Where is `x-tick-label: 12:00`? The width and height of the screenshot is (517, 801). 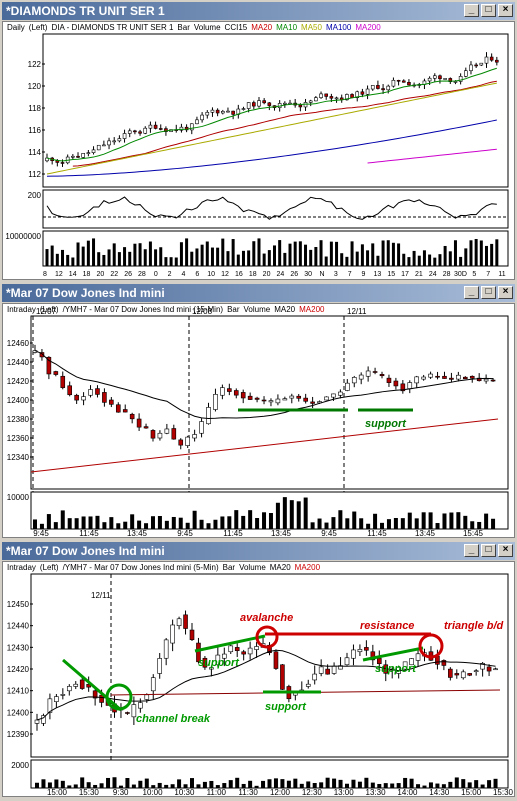 x-tick-label: 12:00 is located at coordinates (280, 792).